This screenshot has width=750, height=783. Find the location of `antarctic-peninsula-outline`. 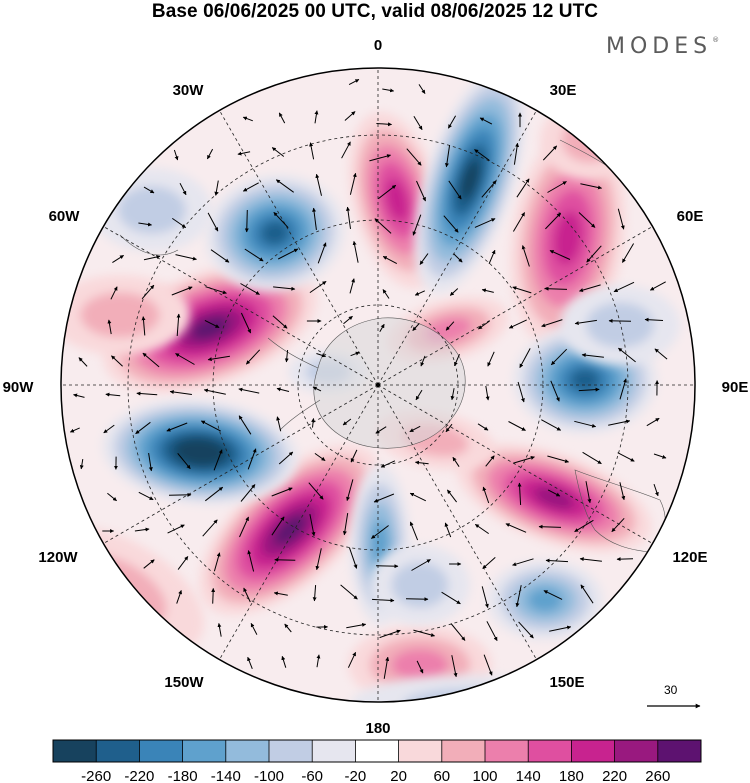

antarctic-peninsula-outline is located at coordinates (294, 384).